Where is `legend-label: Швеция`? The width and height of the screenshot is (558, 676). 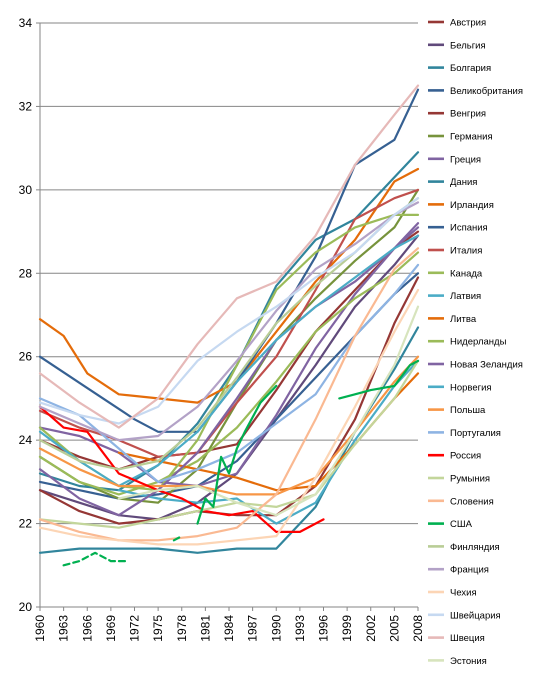 legend-label: Швеция is located at coordinates (467, 638).